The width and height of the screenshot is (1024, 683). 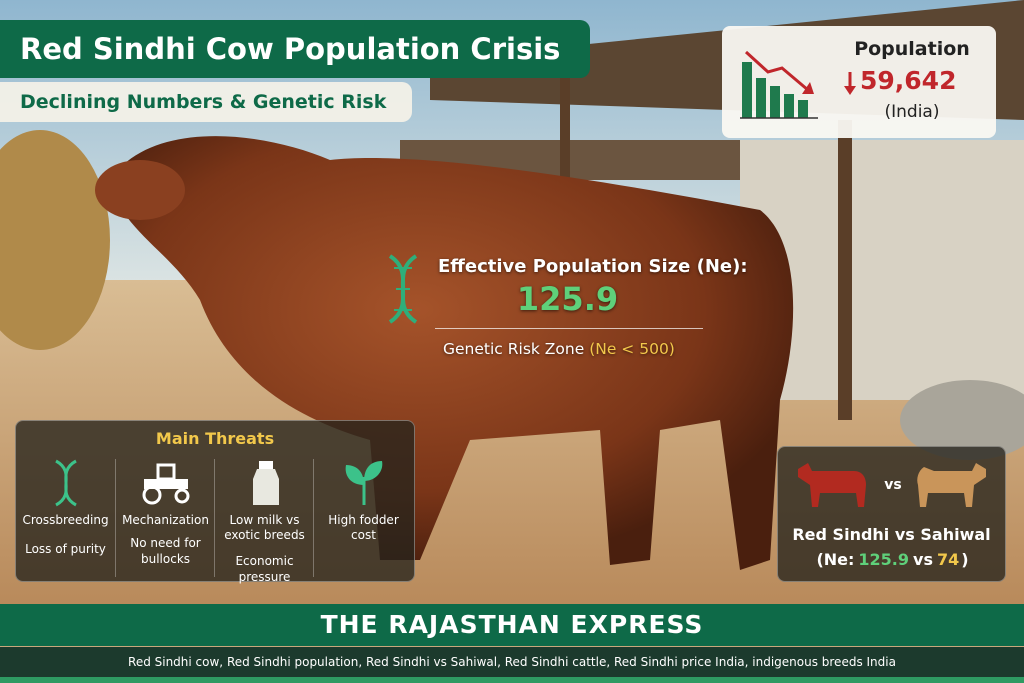 I want to click on subtitle: Declining Numbers & Genetic Risk, so click(x=206, y=102).